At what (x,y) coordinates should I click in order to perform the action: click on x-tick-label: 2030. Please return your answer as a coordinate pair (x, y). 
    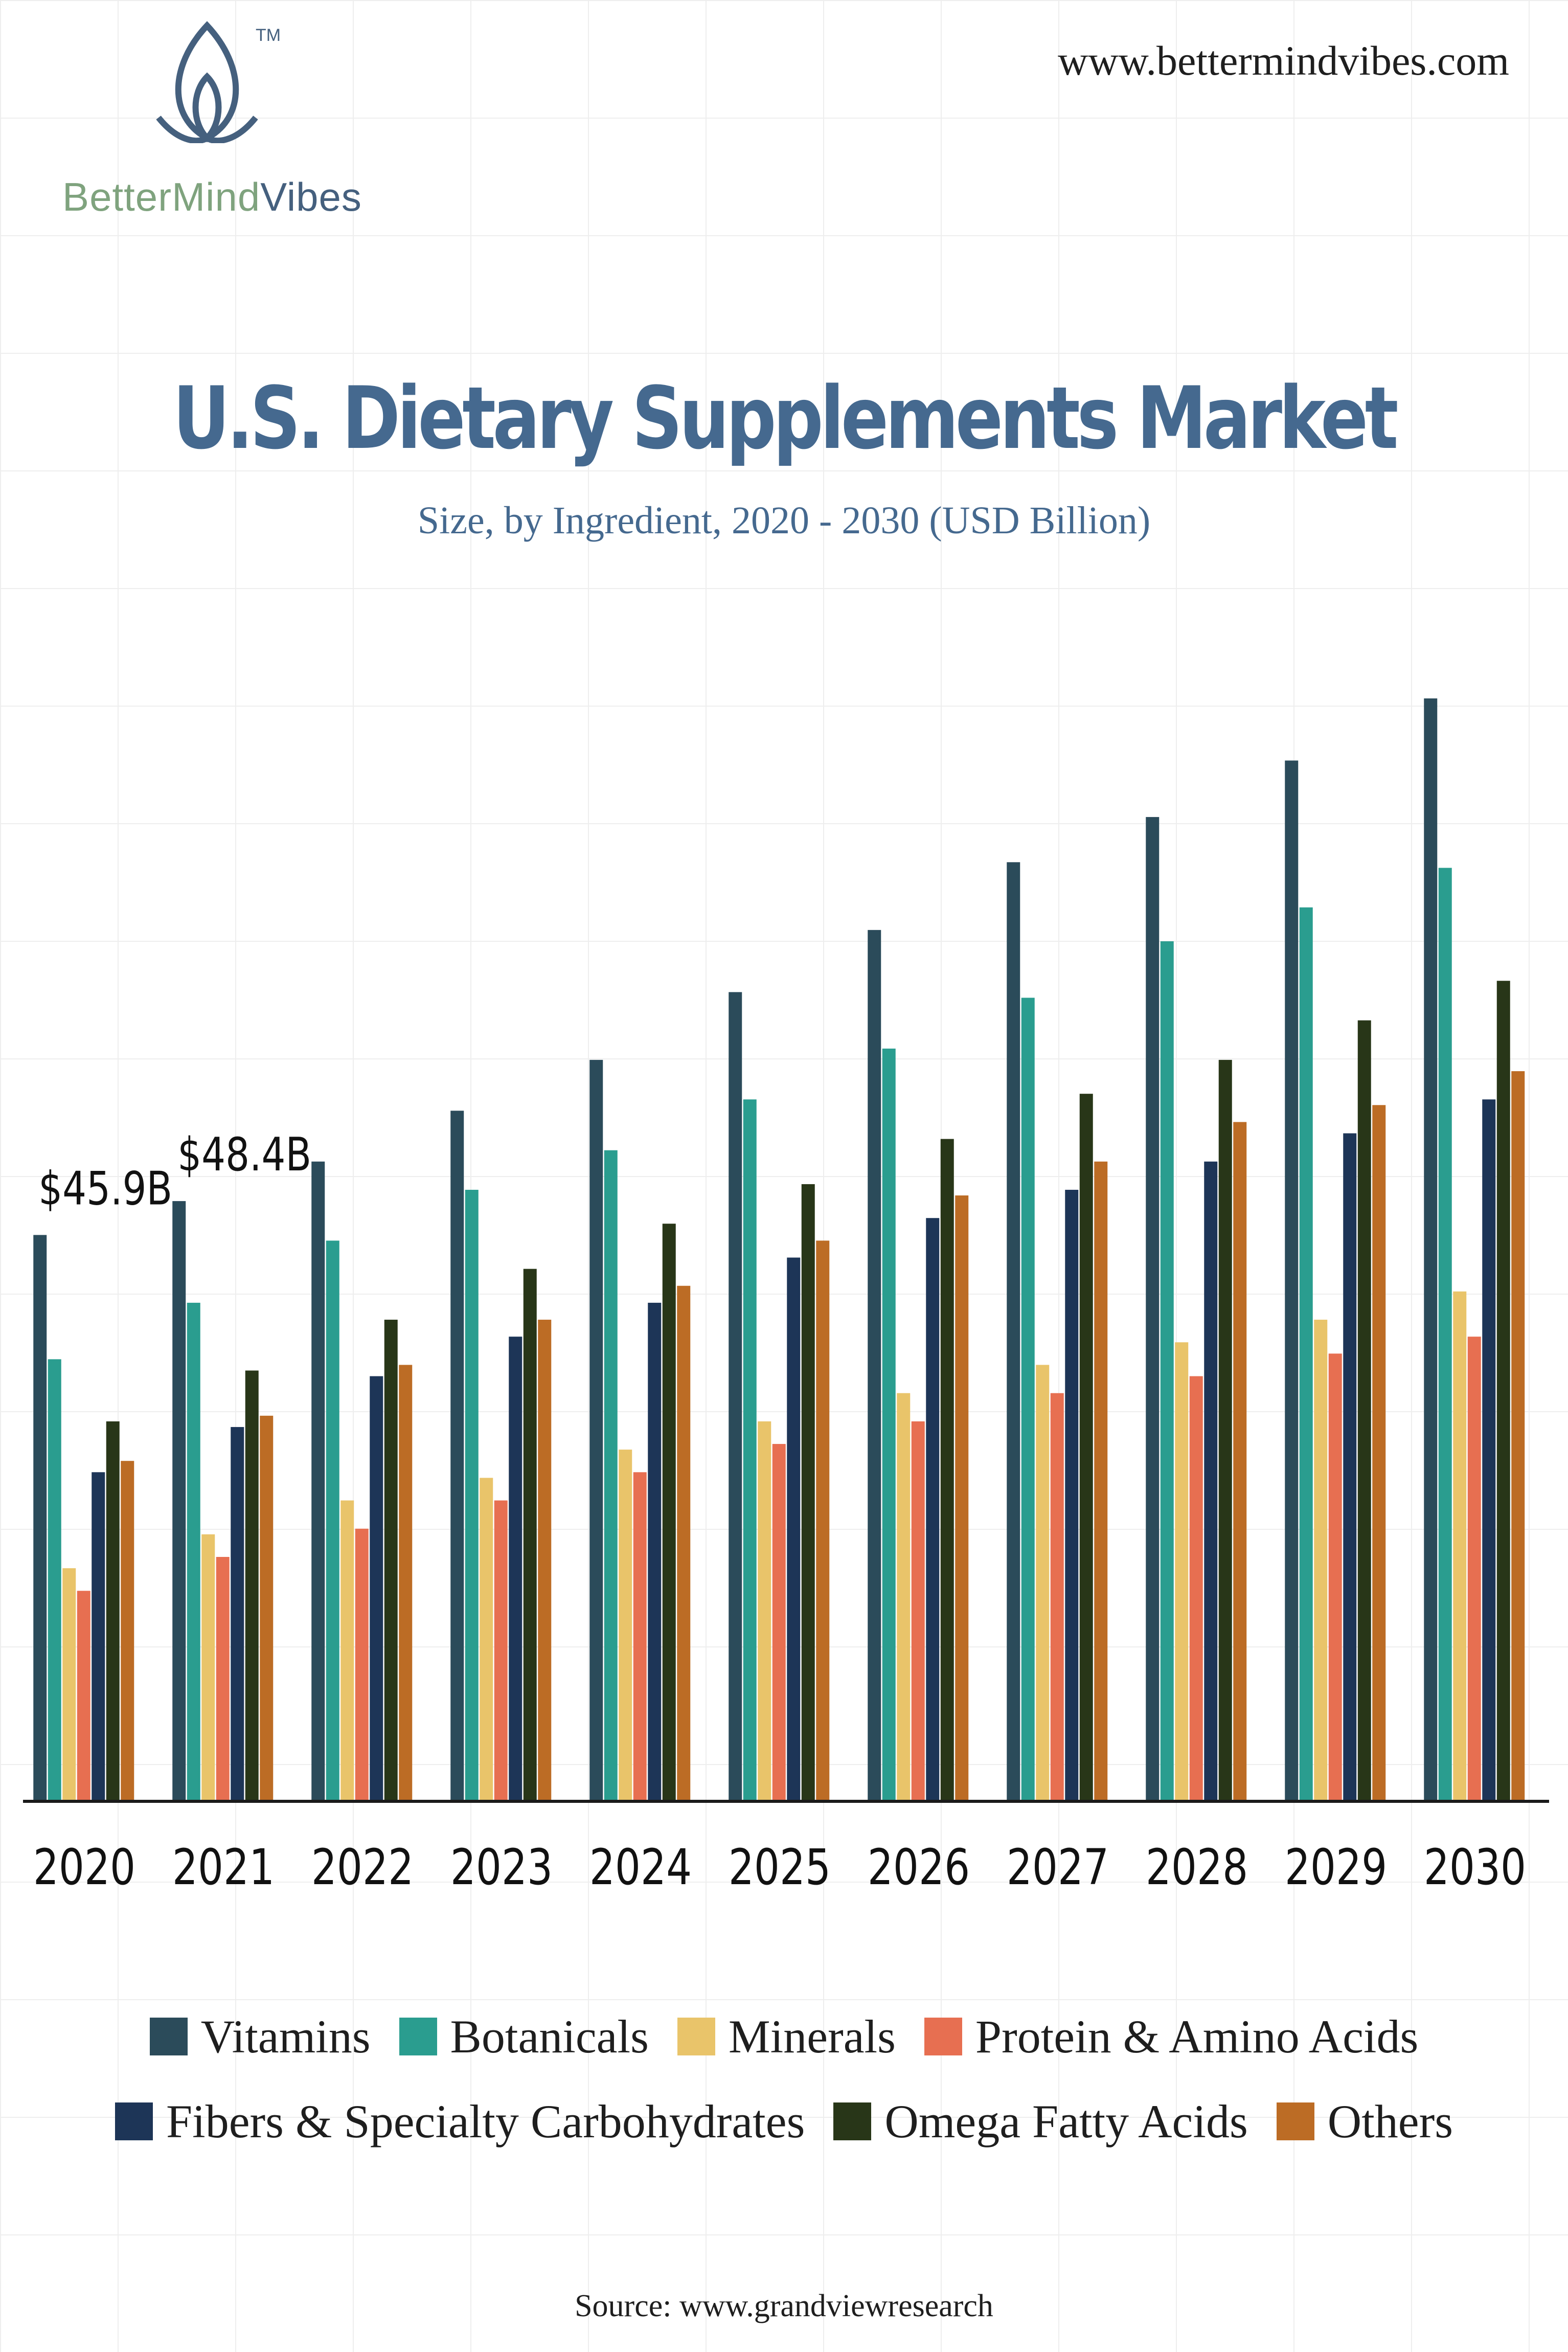
    Looking at the image, I should click on (1475, 1867).